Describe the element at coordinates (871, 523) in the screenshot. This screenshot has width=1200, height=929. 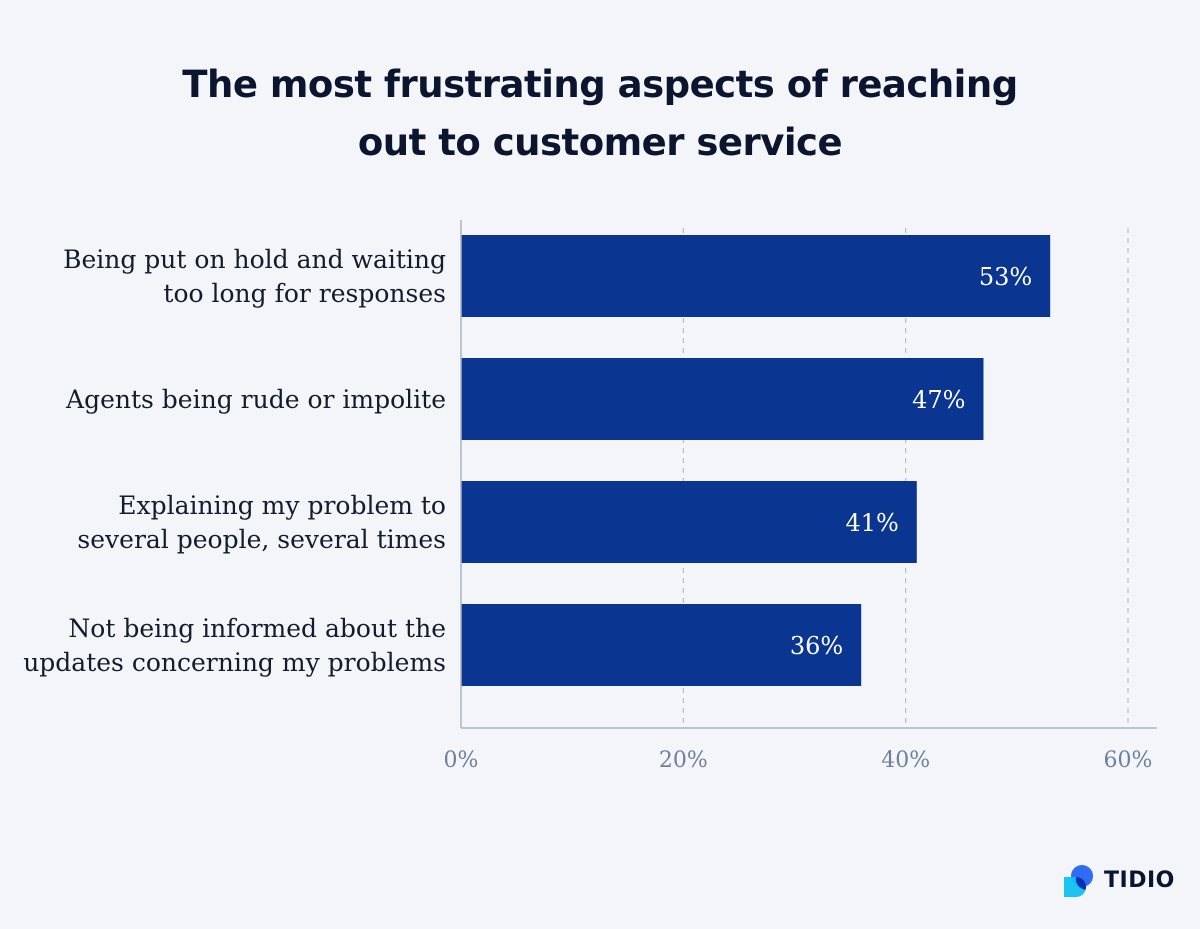
I see `value-label-2: 41%` at that location.